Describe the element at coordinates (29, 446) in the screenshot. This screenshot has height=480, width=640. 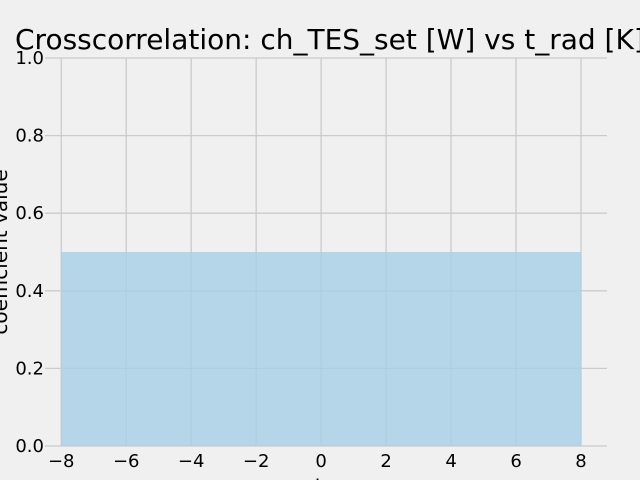
I see `y-tick-label: 0.0` at that location.